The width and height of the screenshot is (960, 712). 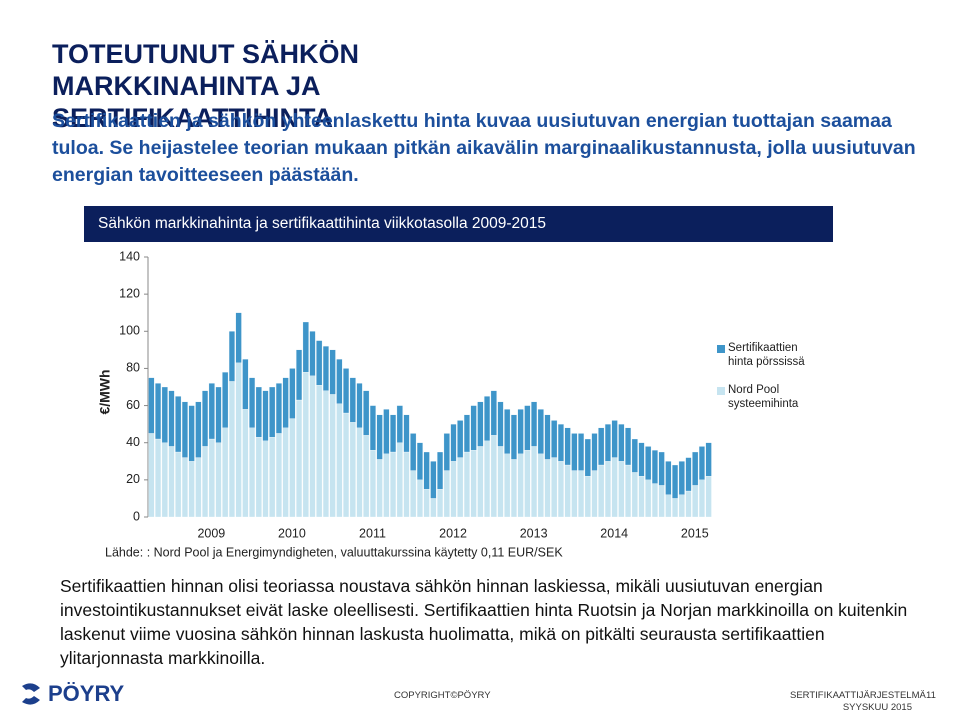 I want to click on legend-swatch, so click(x=721, y=349).